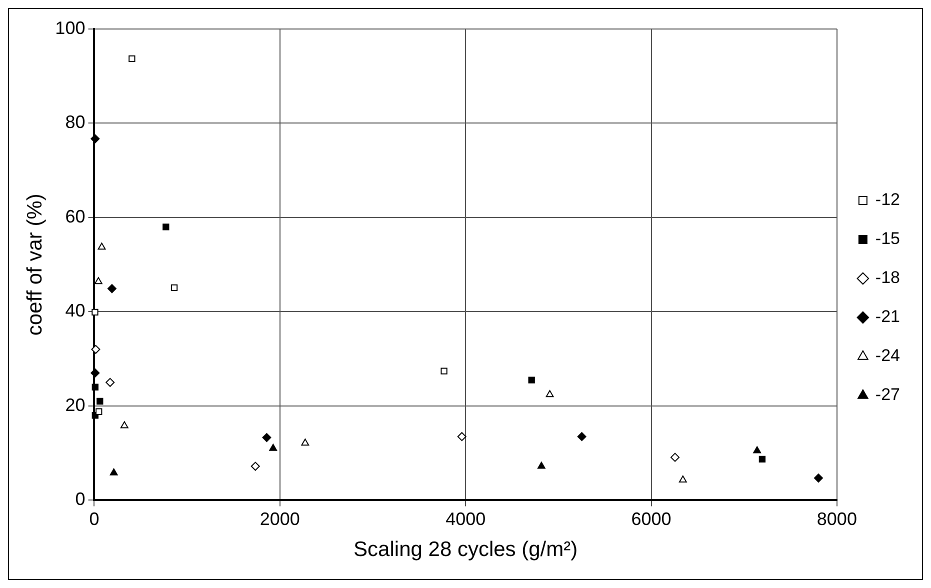 This screenshot has width=931, height=588. What do you see at coordinates (466, 518) in the screenshot?
I see `x-tick-label: 4000` at bounding box center [466, 518].